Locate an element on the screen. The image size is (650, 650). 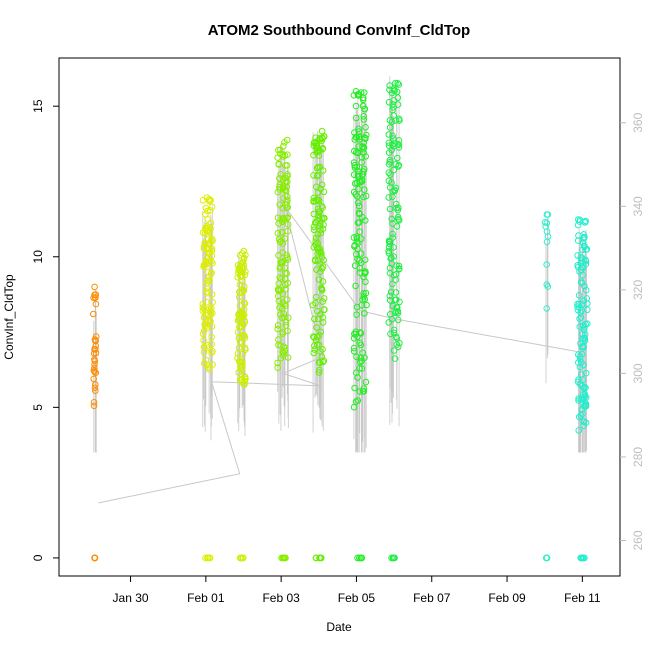
x-tick-label: Jan 30 is located at coordinates (131, 598).